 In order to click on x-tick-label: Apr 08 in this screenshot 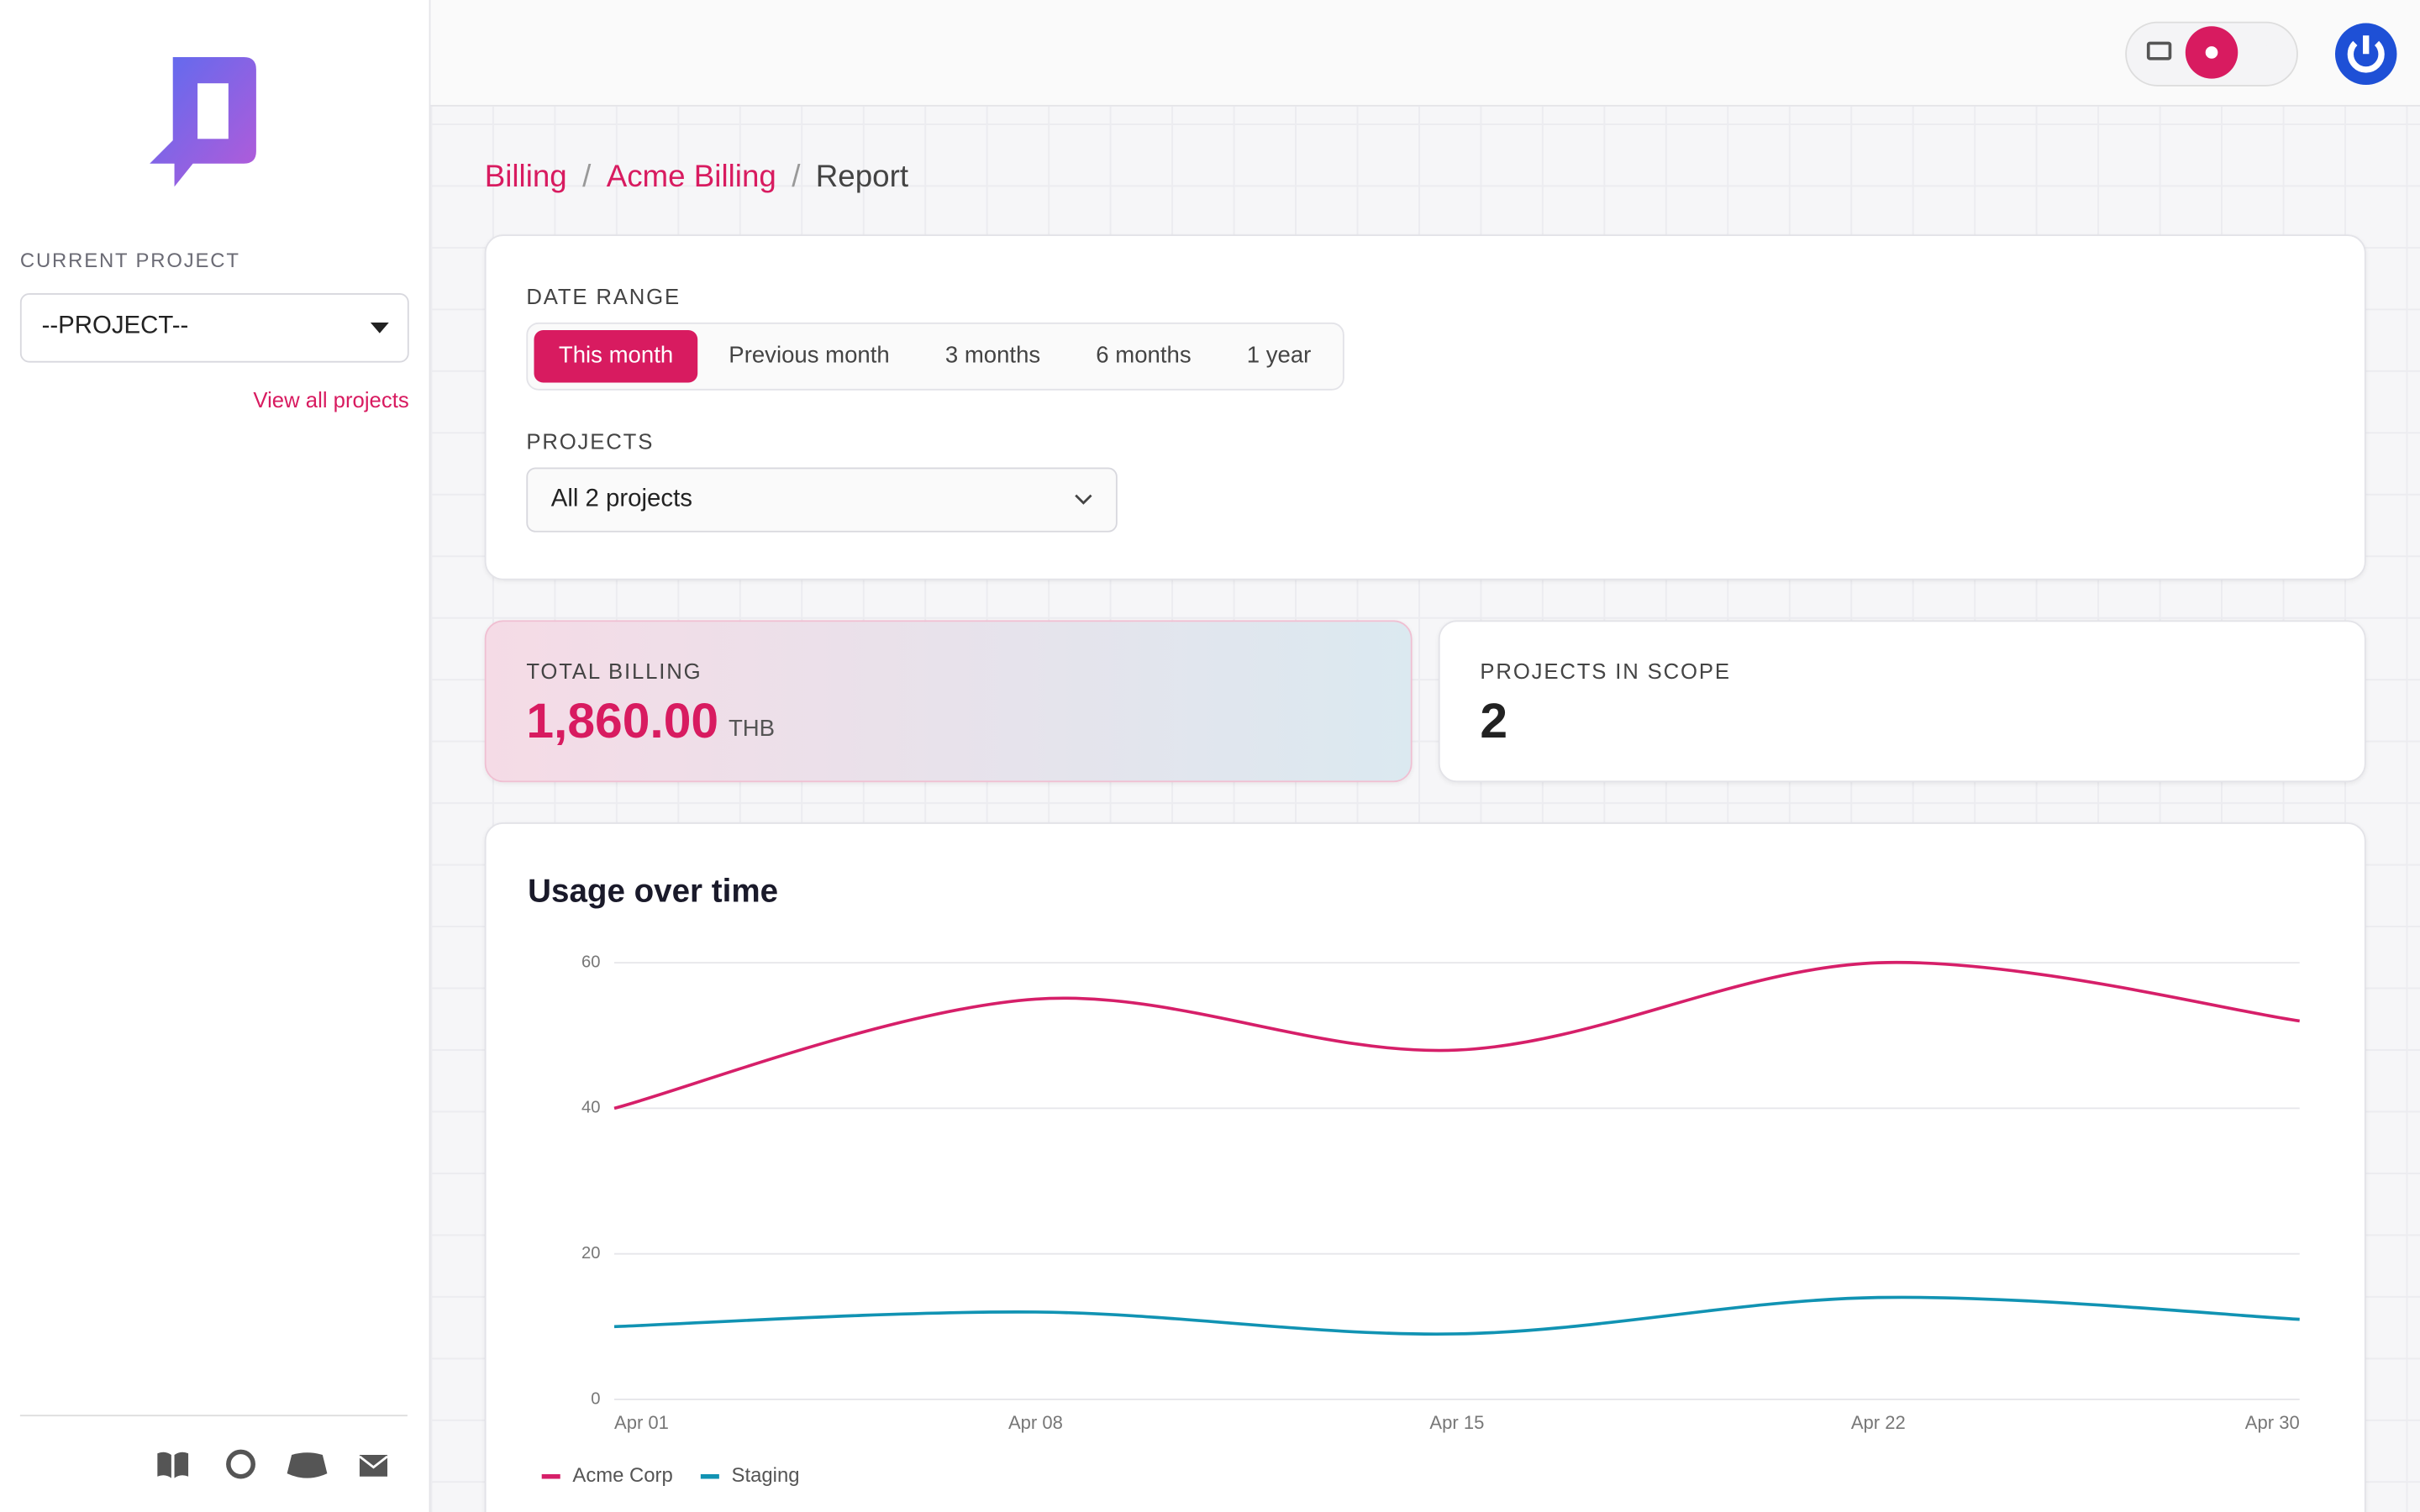, I will do `click(1035, 1422)`.